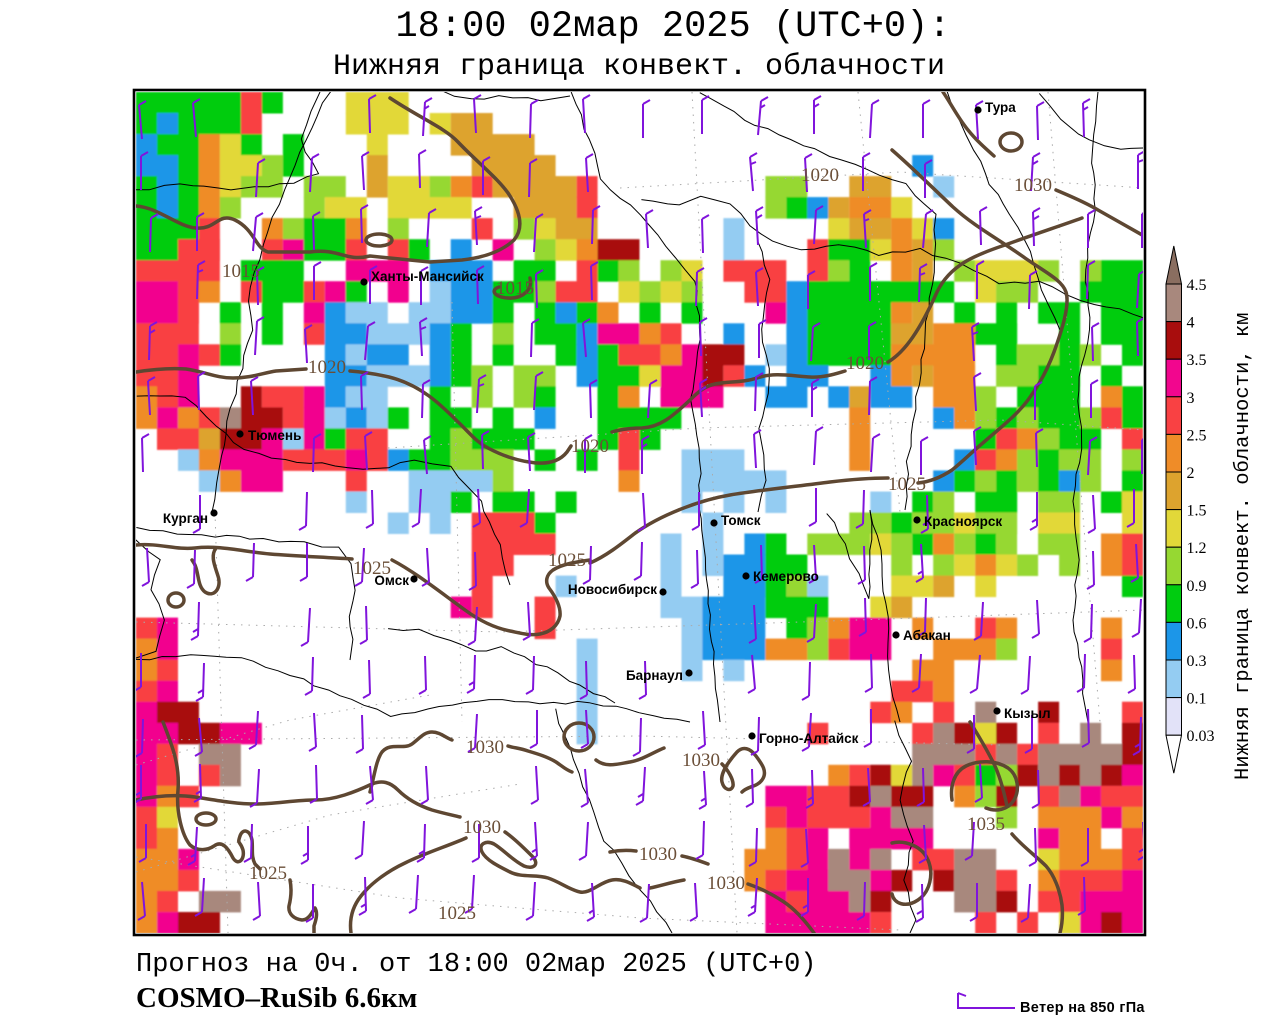  What do you see at coordinates (274, 435) in the screenshot?
I see `svg-text: Тюмень` at bounding box center [274, 435].